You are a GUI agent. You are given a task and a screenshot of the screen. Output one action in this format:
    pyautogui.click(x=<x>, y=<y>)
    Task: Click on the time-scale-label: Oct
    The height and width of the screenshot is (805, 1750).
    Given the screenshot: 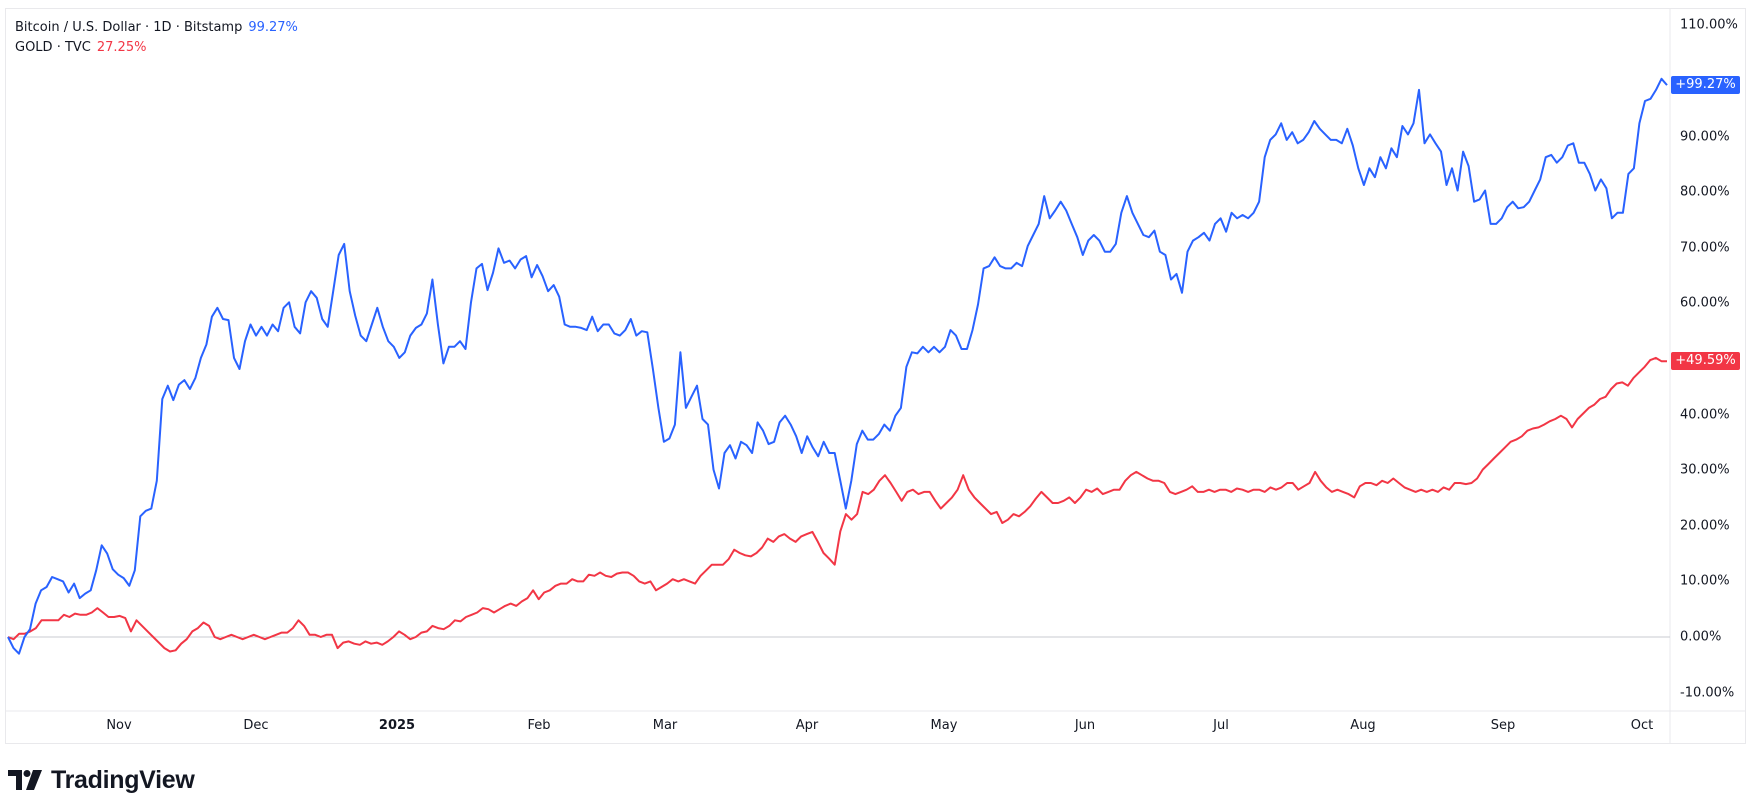 What is the action you would take?
    pyautogui.click(x=1642, y=725)
    